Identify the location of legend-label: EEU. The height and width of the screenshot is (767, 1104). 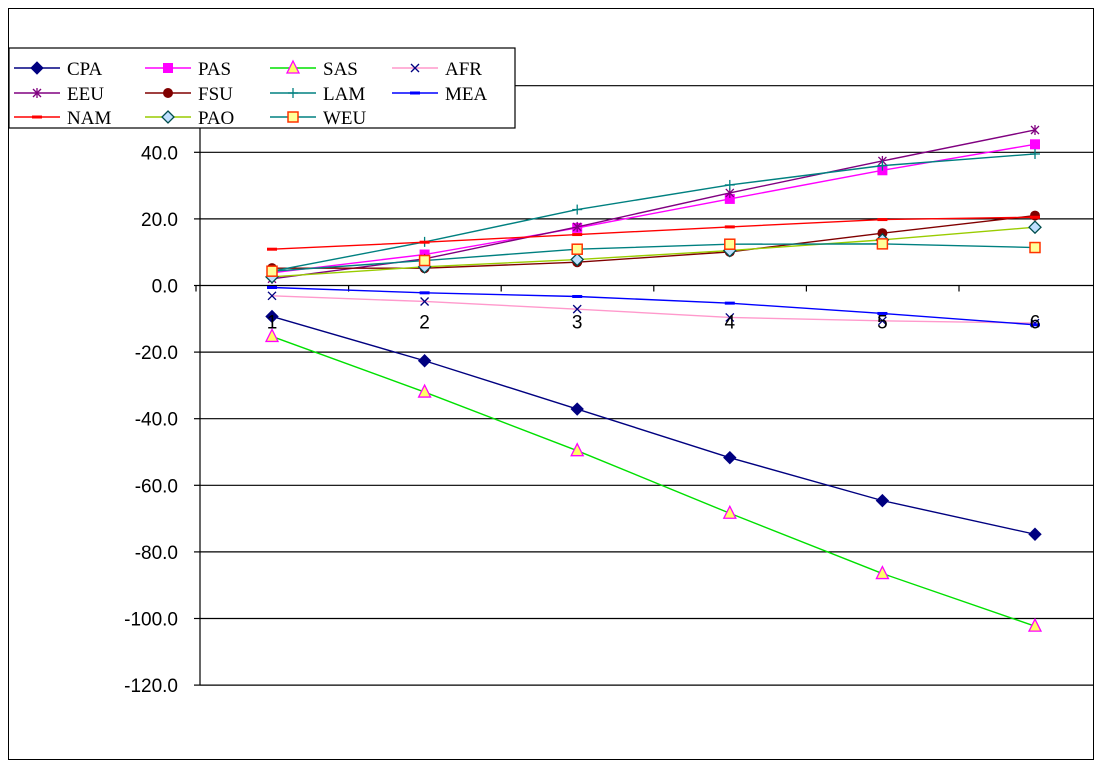
(85, 94).